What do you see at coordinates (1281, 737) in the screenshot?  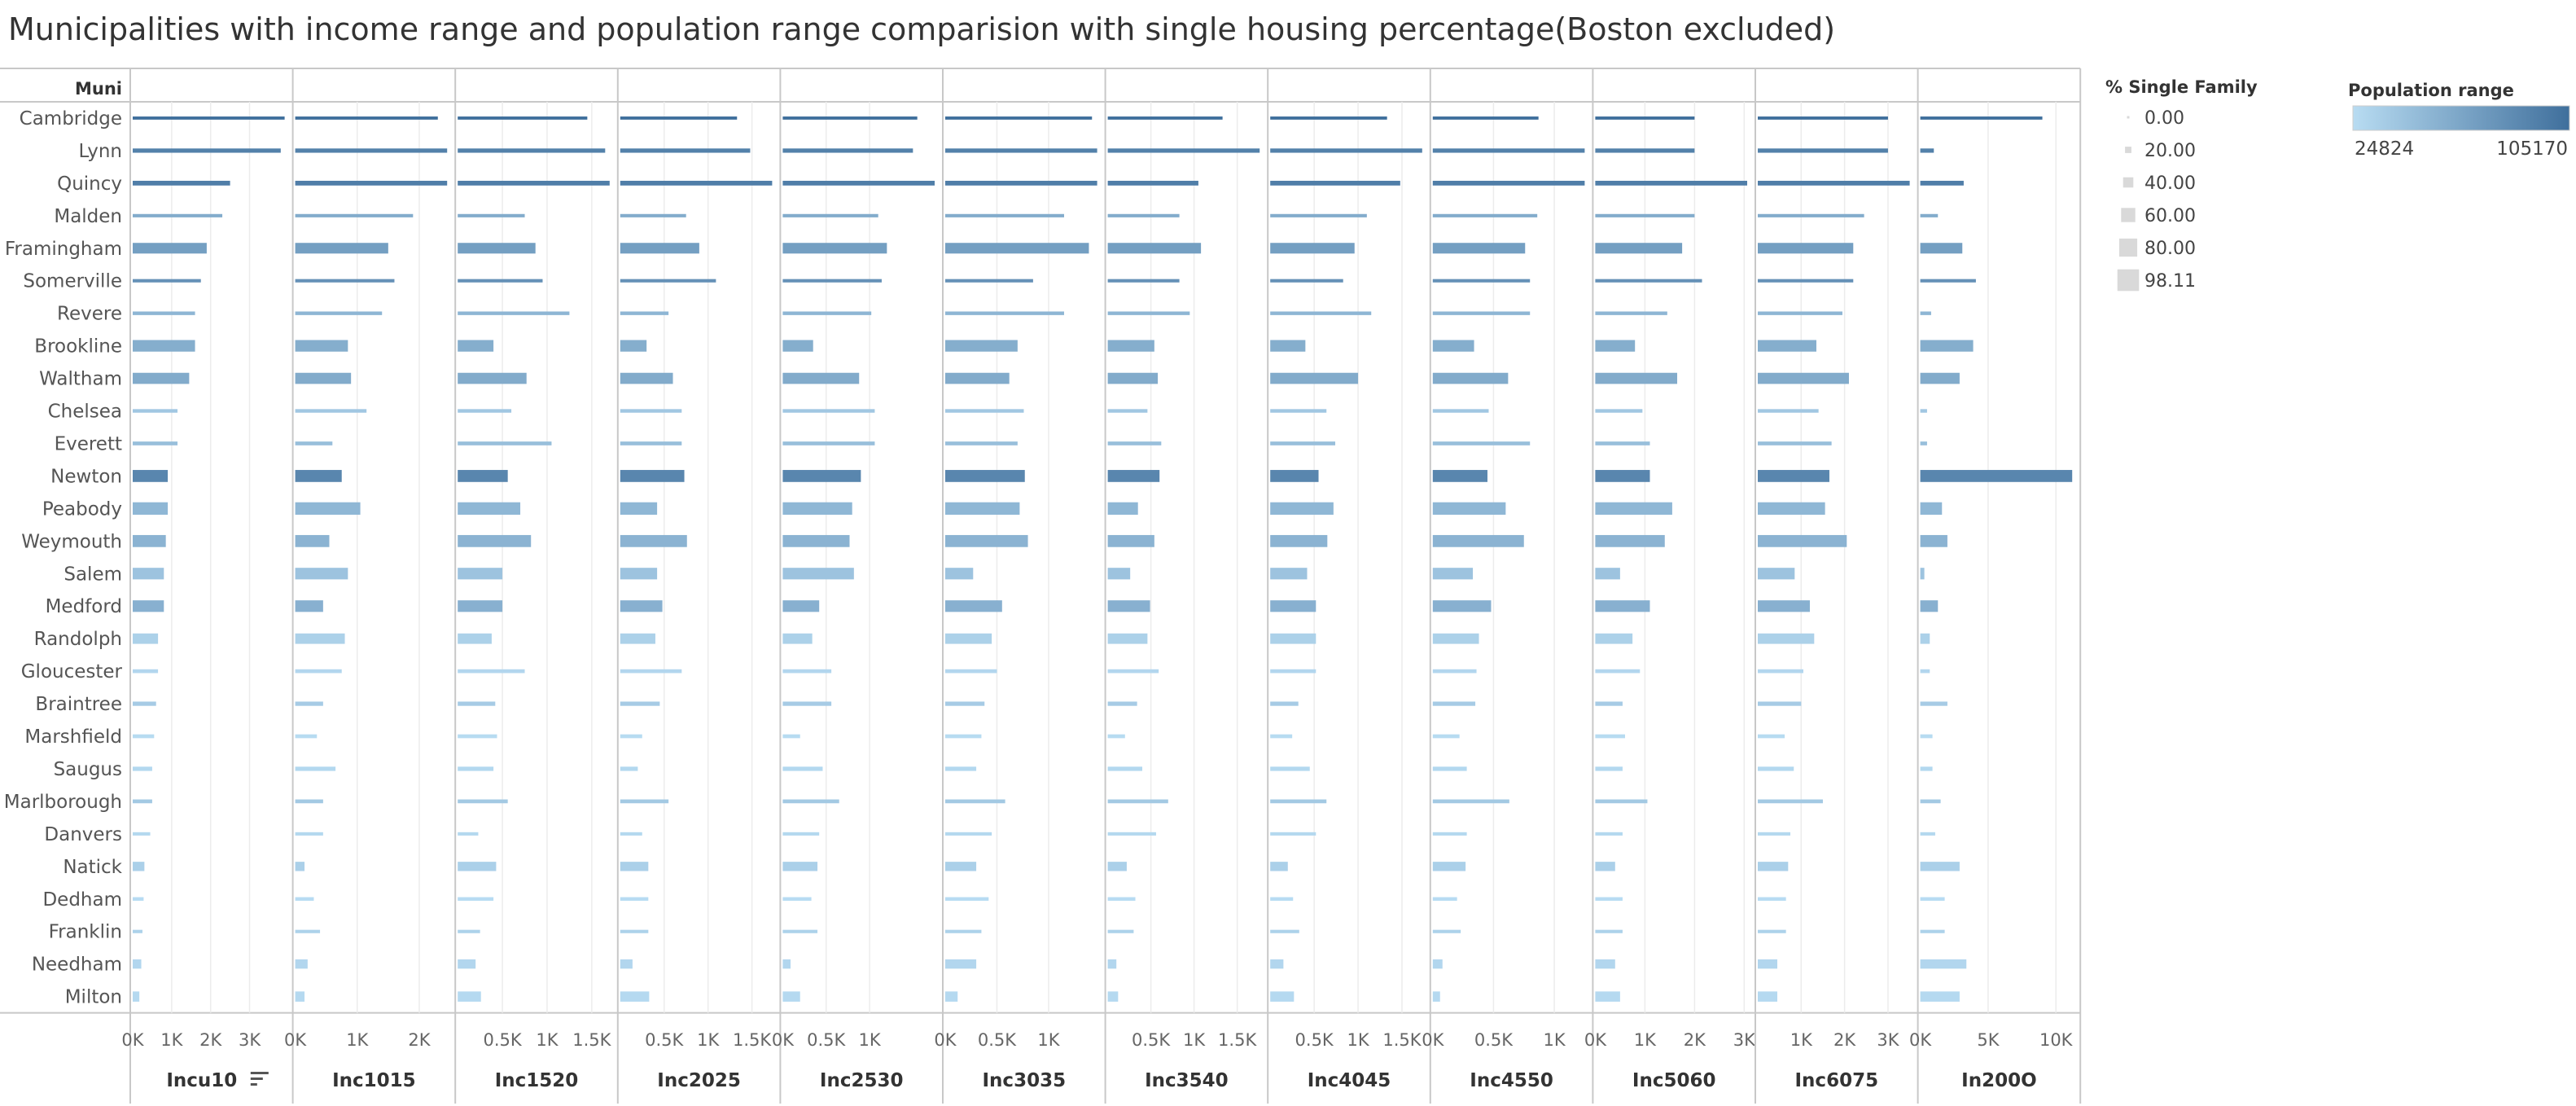 I see `bar-inc4045-marshfield` at bounding box center [1281, 737].